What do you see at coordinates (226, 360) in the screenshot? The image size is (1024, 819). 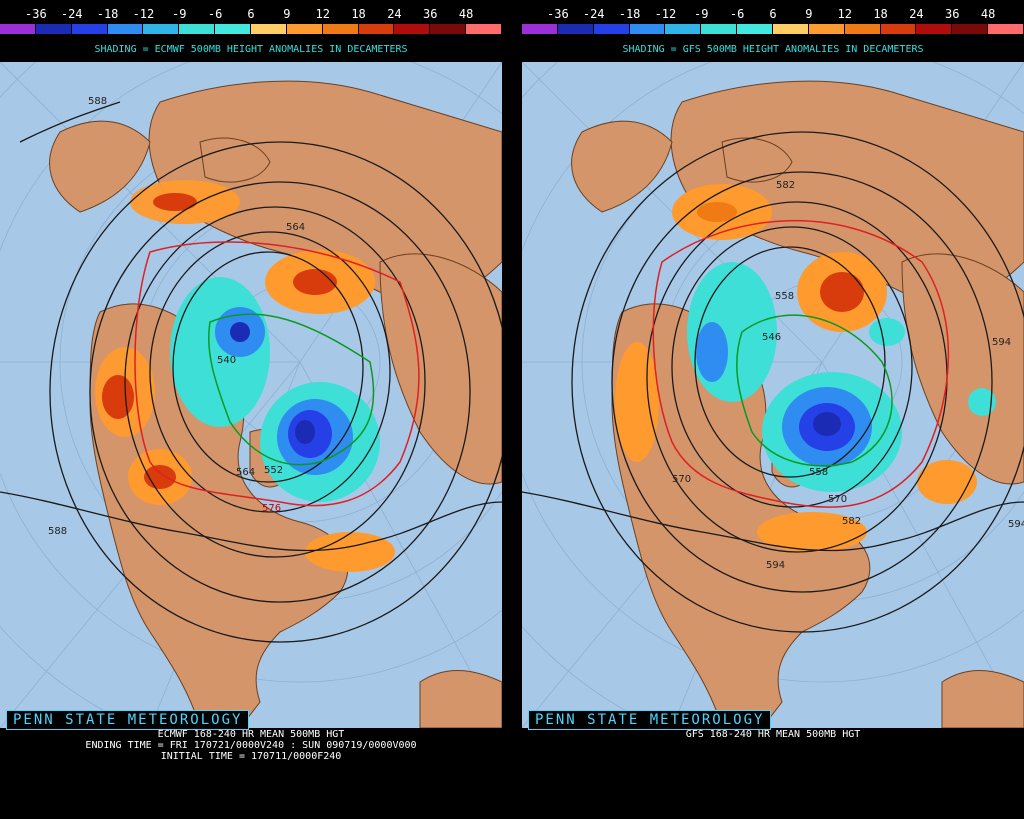 I see `contour-label: 540` at bounding box center [226, 360].